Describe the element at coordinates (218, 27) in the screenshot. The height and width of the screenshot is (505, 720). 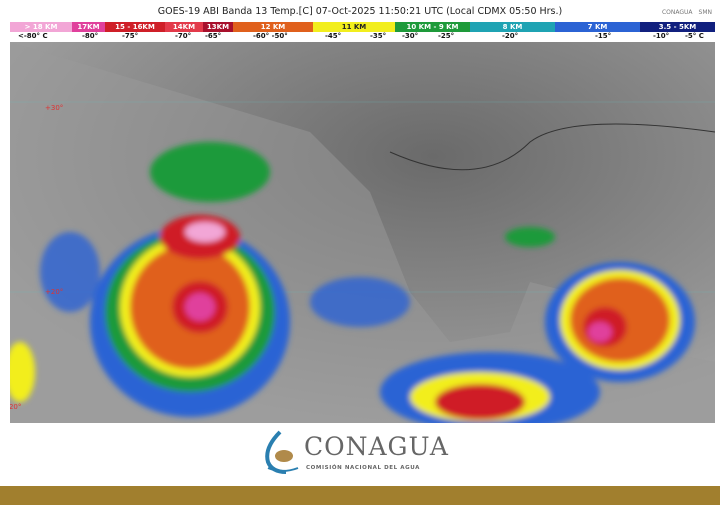
I see `scale-segment: 13KM` at that location.